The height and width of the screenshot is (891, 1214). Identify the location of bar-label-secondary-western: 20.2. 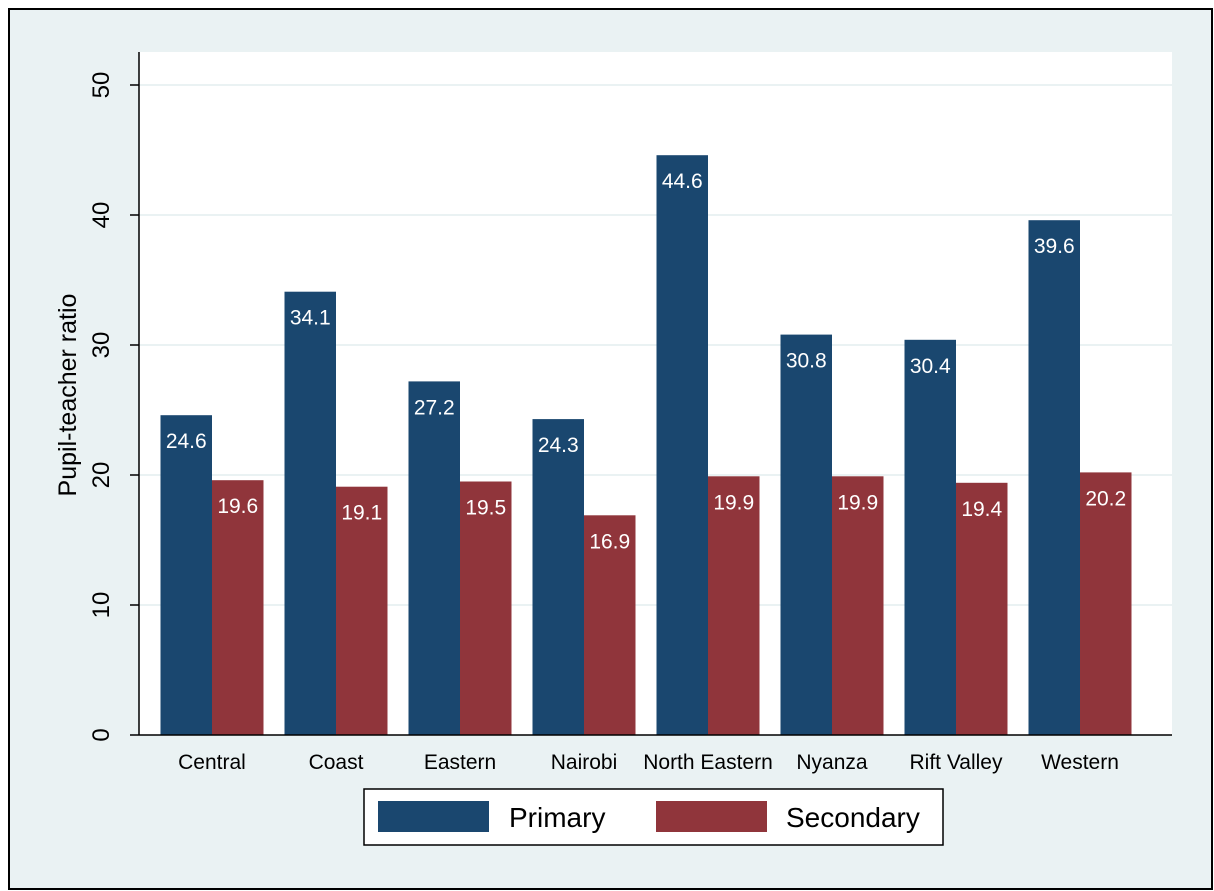
(1105, 498).